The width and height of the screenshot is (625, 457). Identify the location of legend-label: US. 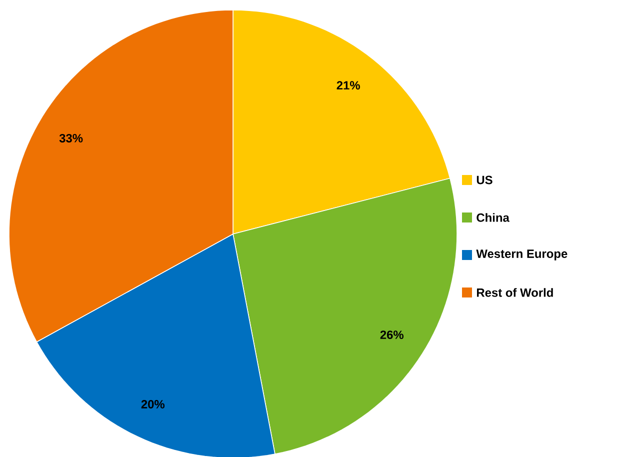
(484, 180).